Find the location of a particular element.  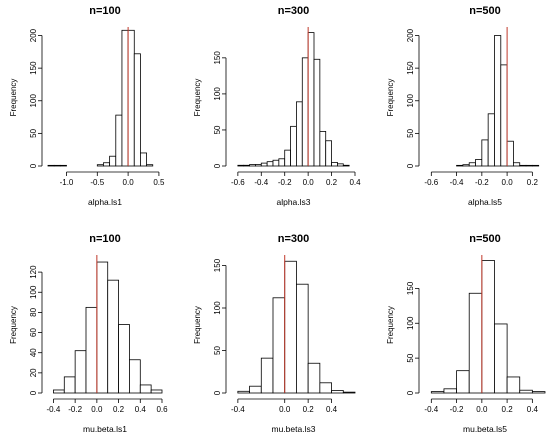

y-tick-label: 80 is located at coordinates (33, 311).